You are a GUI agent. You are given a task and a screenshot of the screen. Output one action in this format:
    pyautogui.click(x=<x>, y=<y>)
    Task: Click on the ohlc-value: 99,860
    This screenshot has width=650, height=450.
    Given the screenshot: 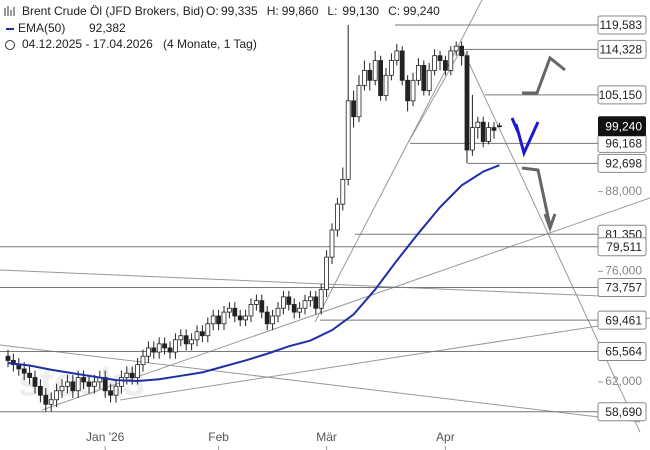 What is the action you would take?
    pyautogui.click(x=300, y=11)
    